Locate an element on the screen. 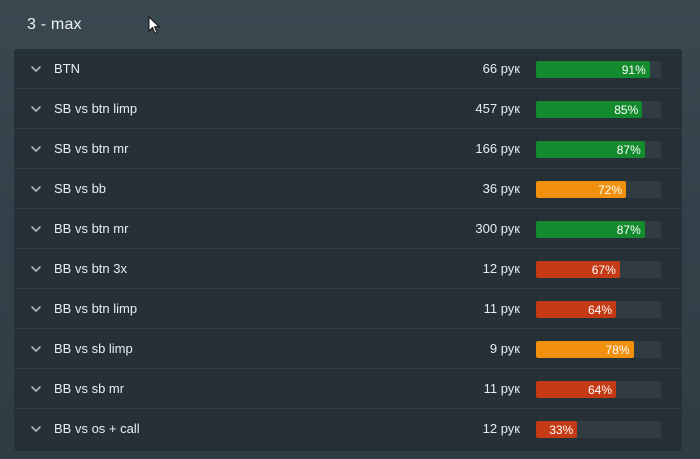 This screenshot has height=459, width=700. mouse-pointer-icon is located at coordinates (154, 25).